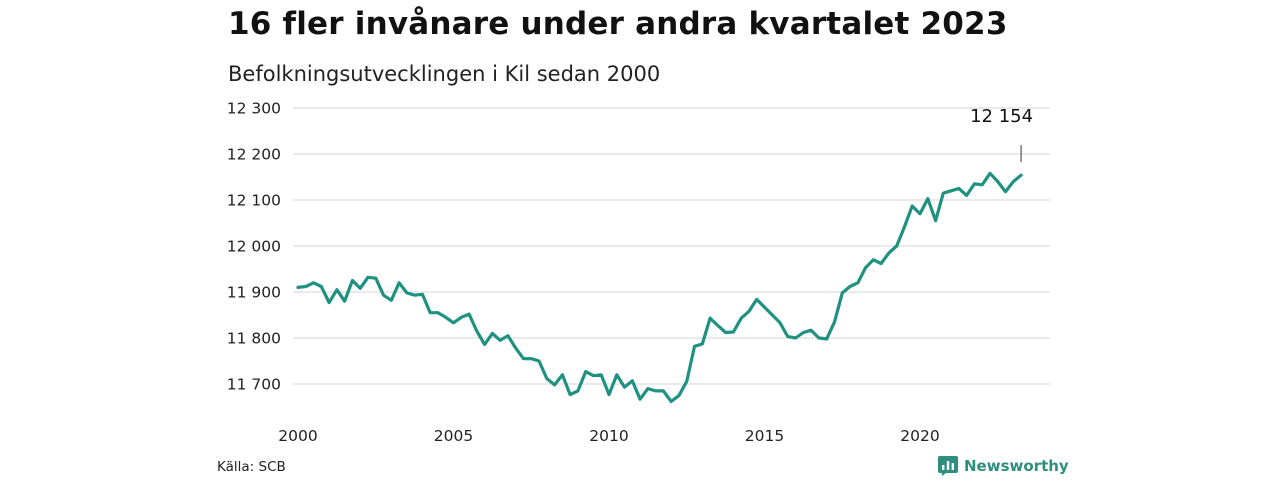  Describe the element at coordinates (1001, 116) in the screenshot. I see `end-value-label: 12 154` at that location.